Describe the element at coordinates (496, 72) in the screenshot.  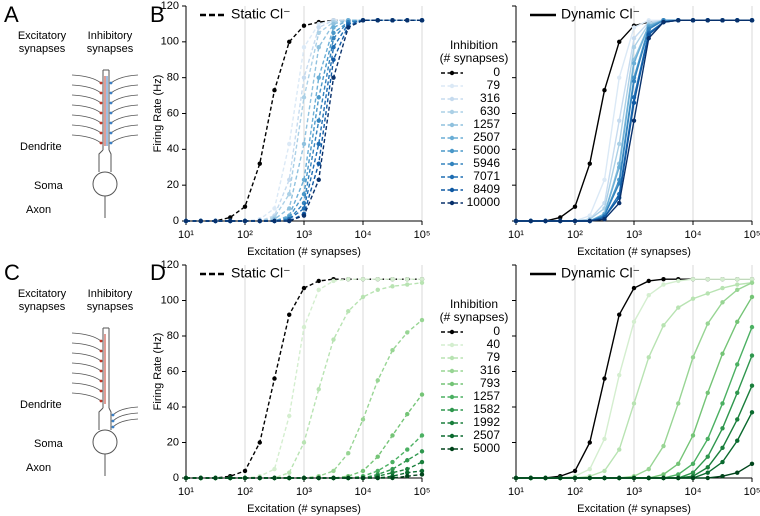
I see `legend-label: 0` at that location.